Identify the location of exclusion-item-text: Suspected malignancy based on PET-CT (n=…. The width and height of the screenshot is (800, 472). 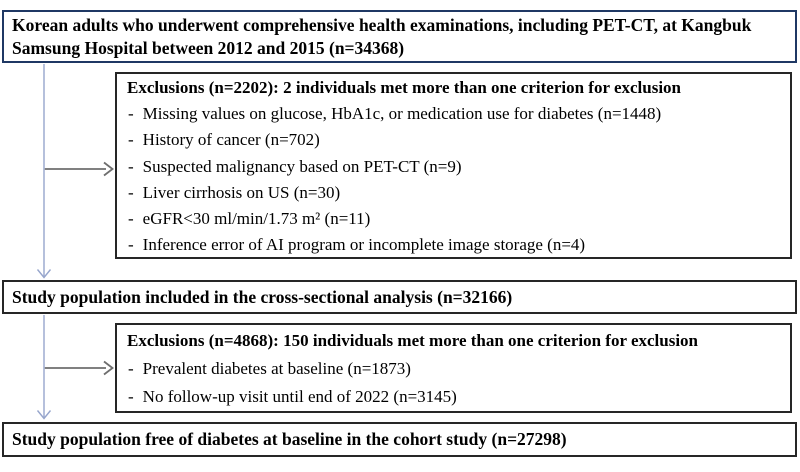
(302, 166).